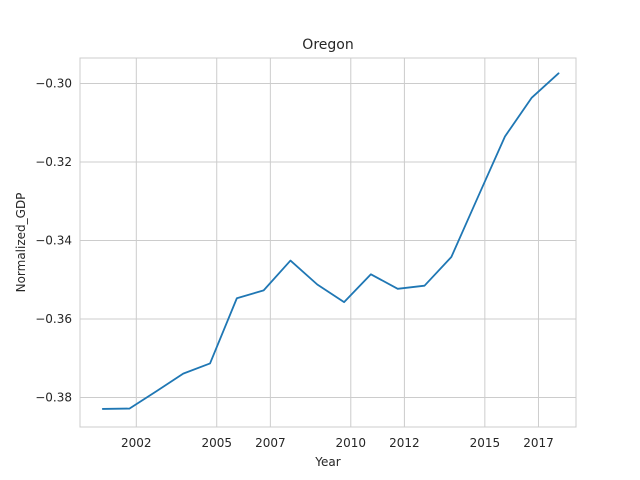  I want to click on y-tick-labels: −0.30 −0.32 −0.34 −0.36 −0.38, so click(53, 241).